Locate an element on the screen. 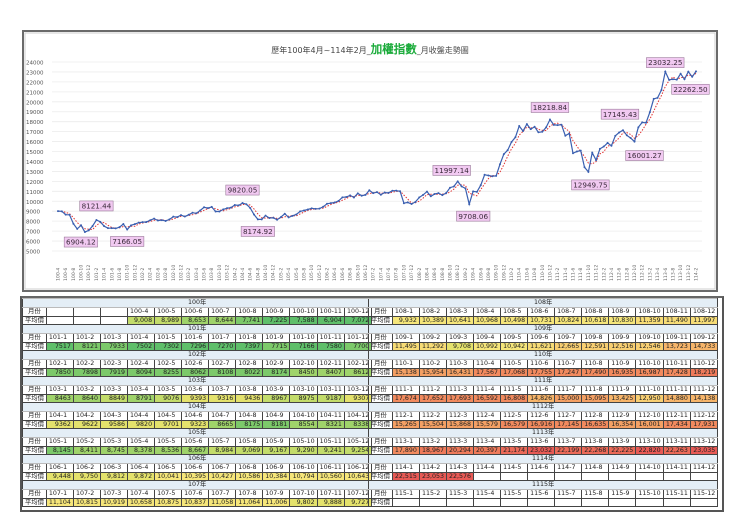 This screenshot has height=524, width=740. month-cell: 108-12 is located at coordinates (704, 312).